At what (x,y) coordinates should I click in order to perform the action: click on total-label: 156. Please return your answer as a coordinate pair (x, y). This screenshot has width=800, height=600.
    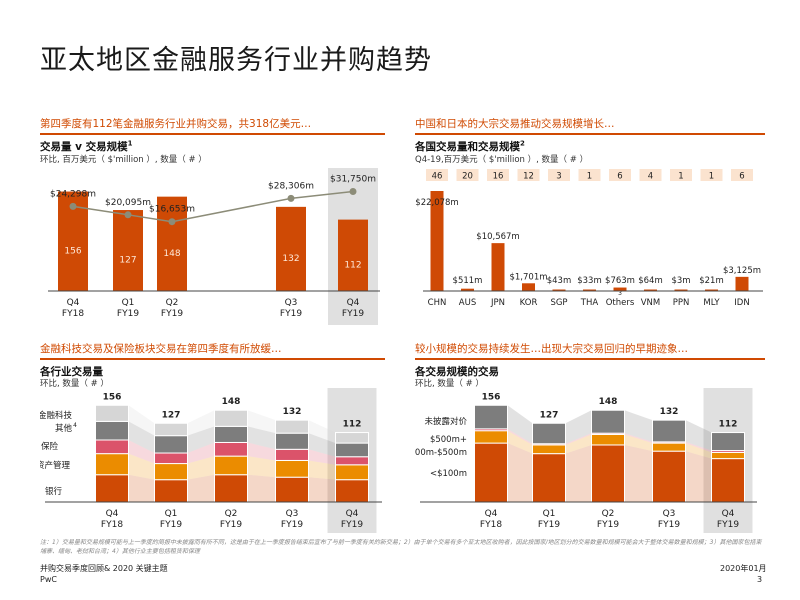
    Looking at the image, I should click on (491, 397).